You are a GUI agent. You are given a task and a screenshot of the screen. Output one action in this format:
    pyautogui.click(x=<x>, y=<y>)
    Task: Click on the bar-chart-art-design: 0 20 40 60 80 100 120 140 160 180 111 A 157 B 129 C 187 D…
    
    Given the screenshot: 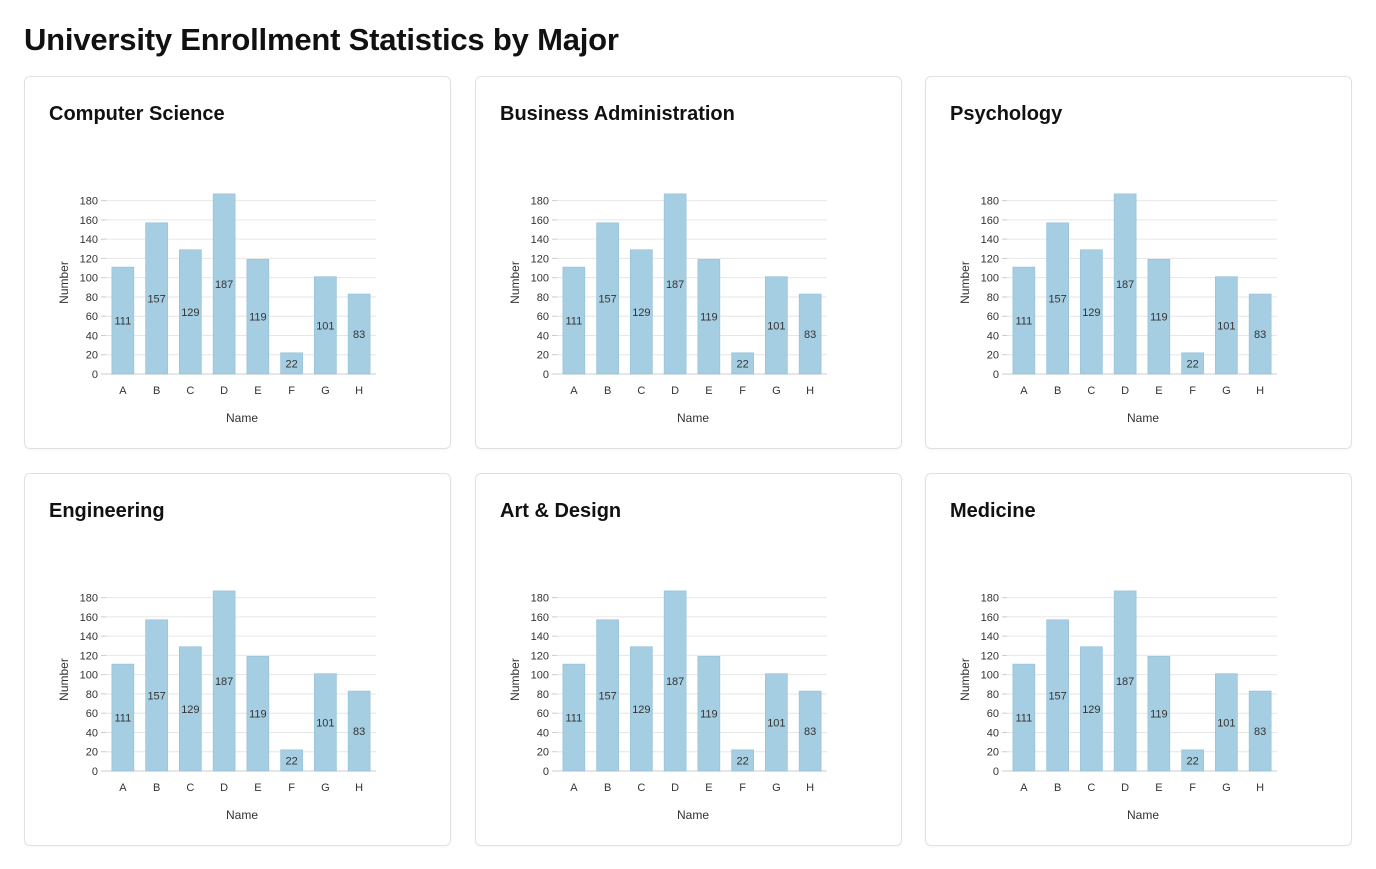 What is the action you would take?
    pyautogui.click(x=667, y=706)
    